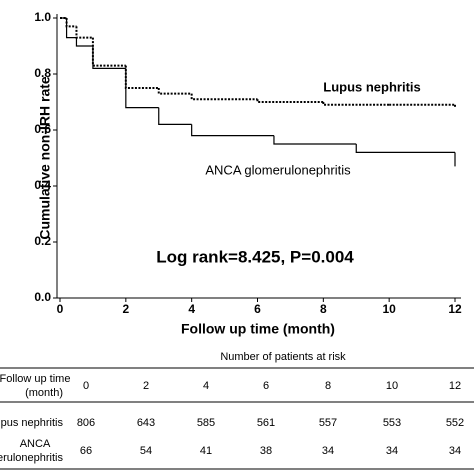  What do you see at coordinates (35, 444) in the screenshot?
I see `row-label: ANCA` at bounding box center [35, 444].